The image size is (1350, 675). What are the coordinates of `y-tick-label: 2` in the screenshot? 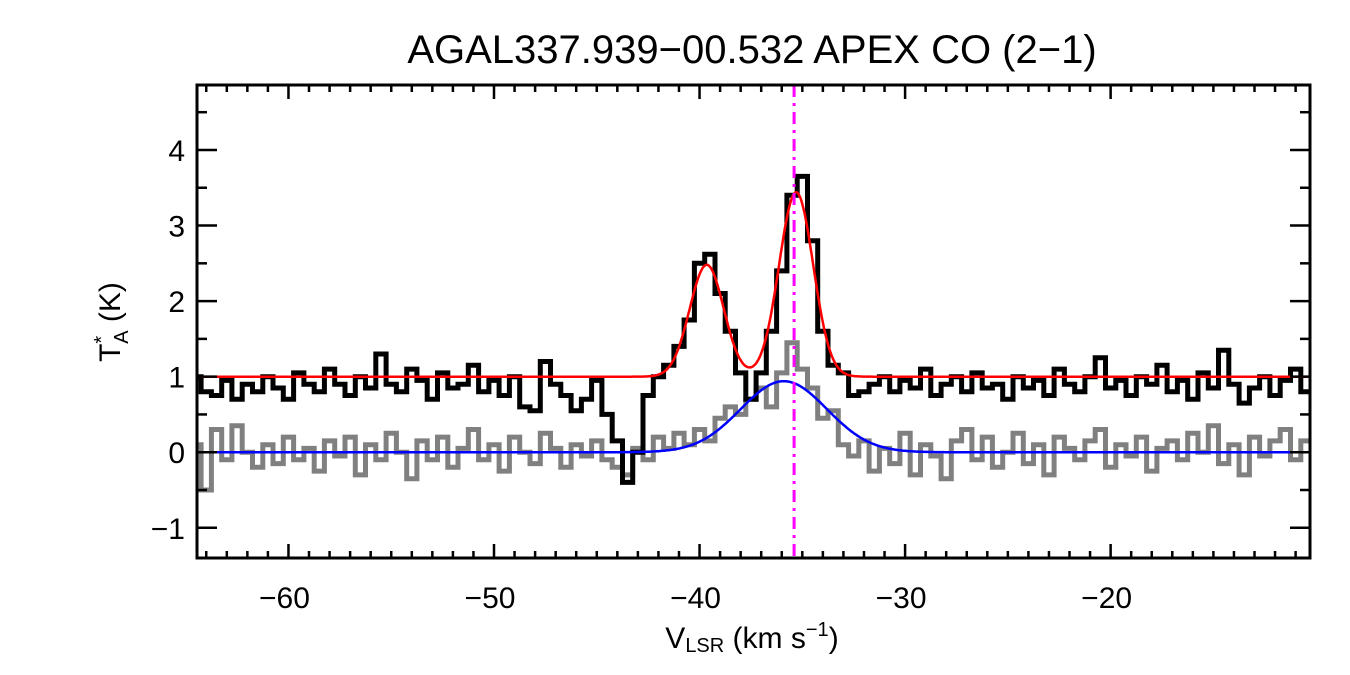 It's located at (176, 302).